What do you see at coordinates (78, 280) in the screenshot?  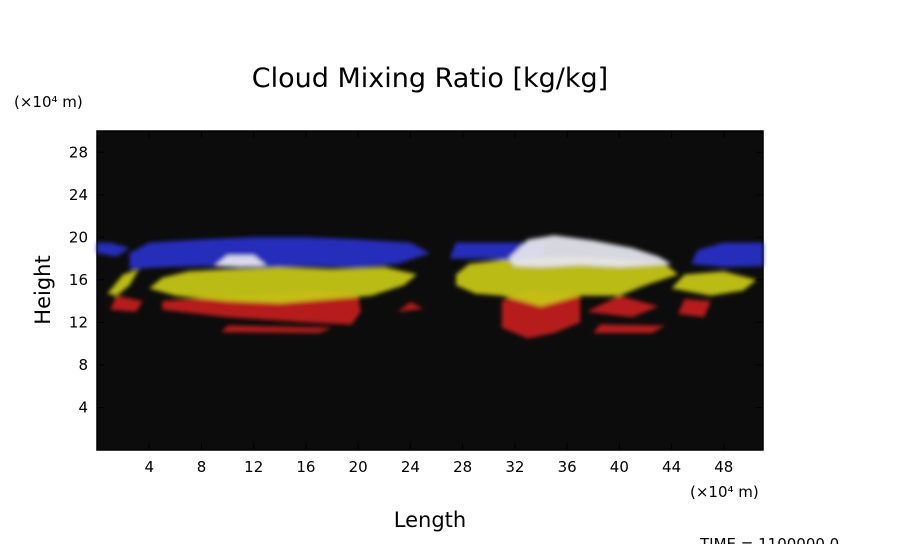 I see `y-tick-label: 16` at bounding box center [78, 280].